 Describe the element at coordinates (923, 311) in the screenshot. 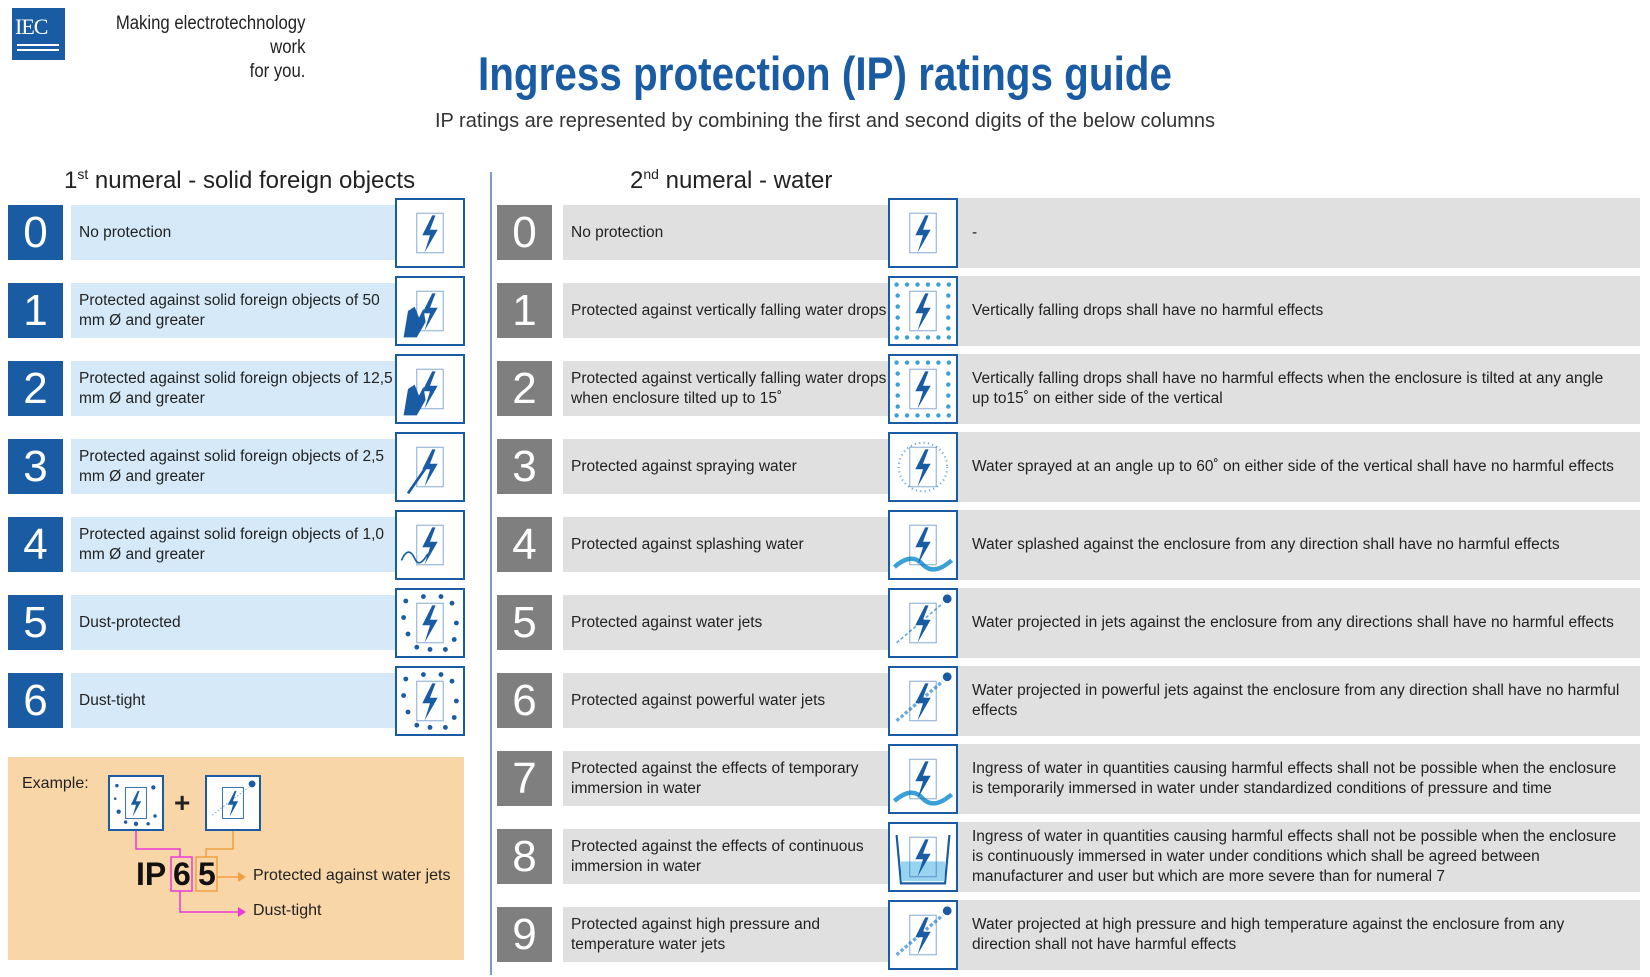

I see `drops-icon` at that location.